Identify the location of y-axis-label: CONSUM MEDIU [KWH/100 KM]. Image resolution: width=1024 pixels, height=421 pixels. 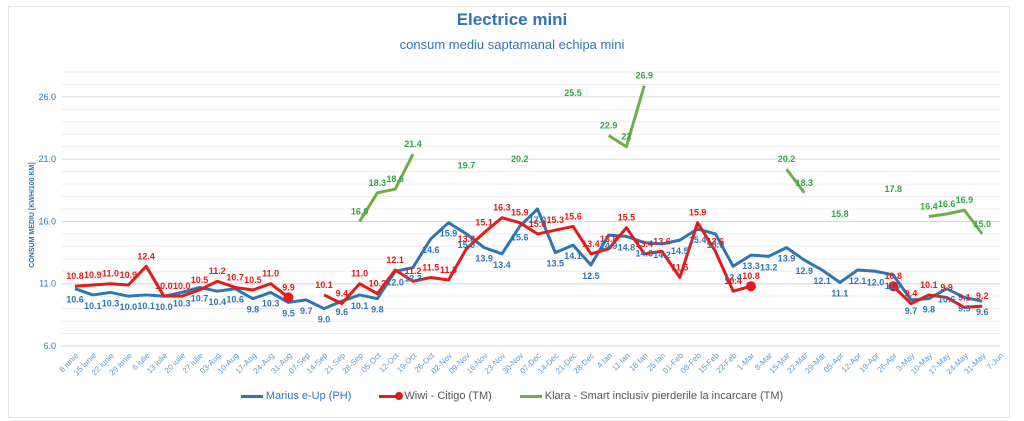
(32, 214).